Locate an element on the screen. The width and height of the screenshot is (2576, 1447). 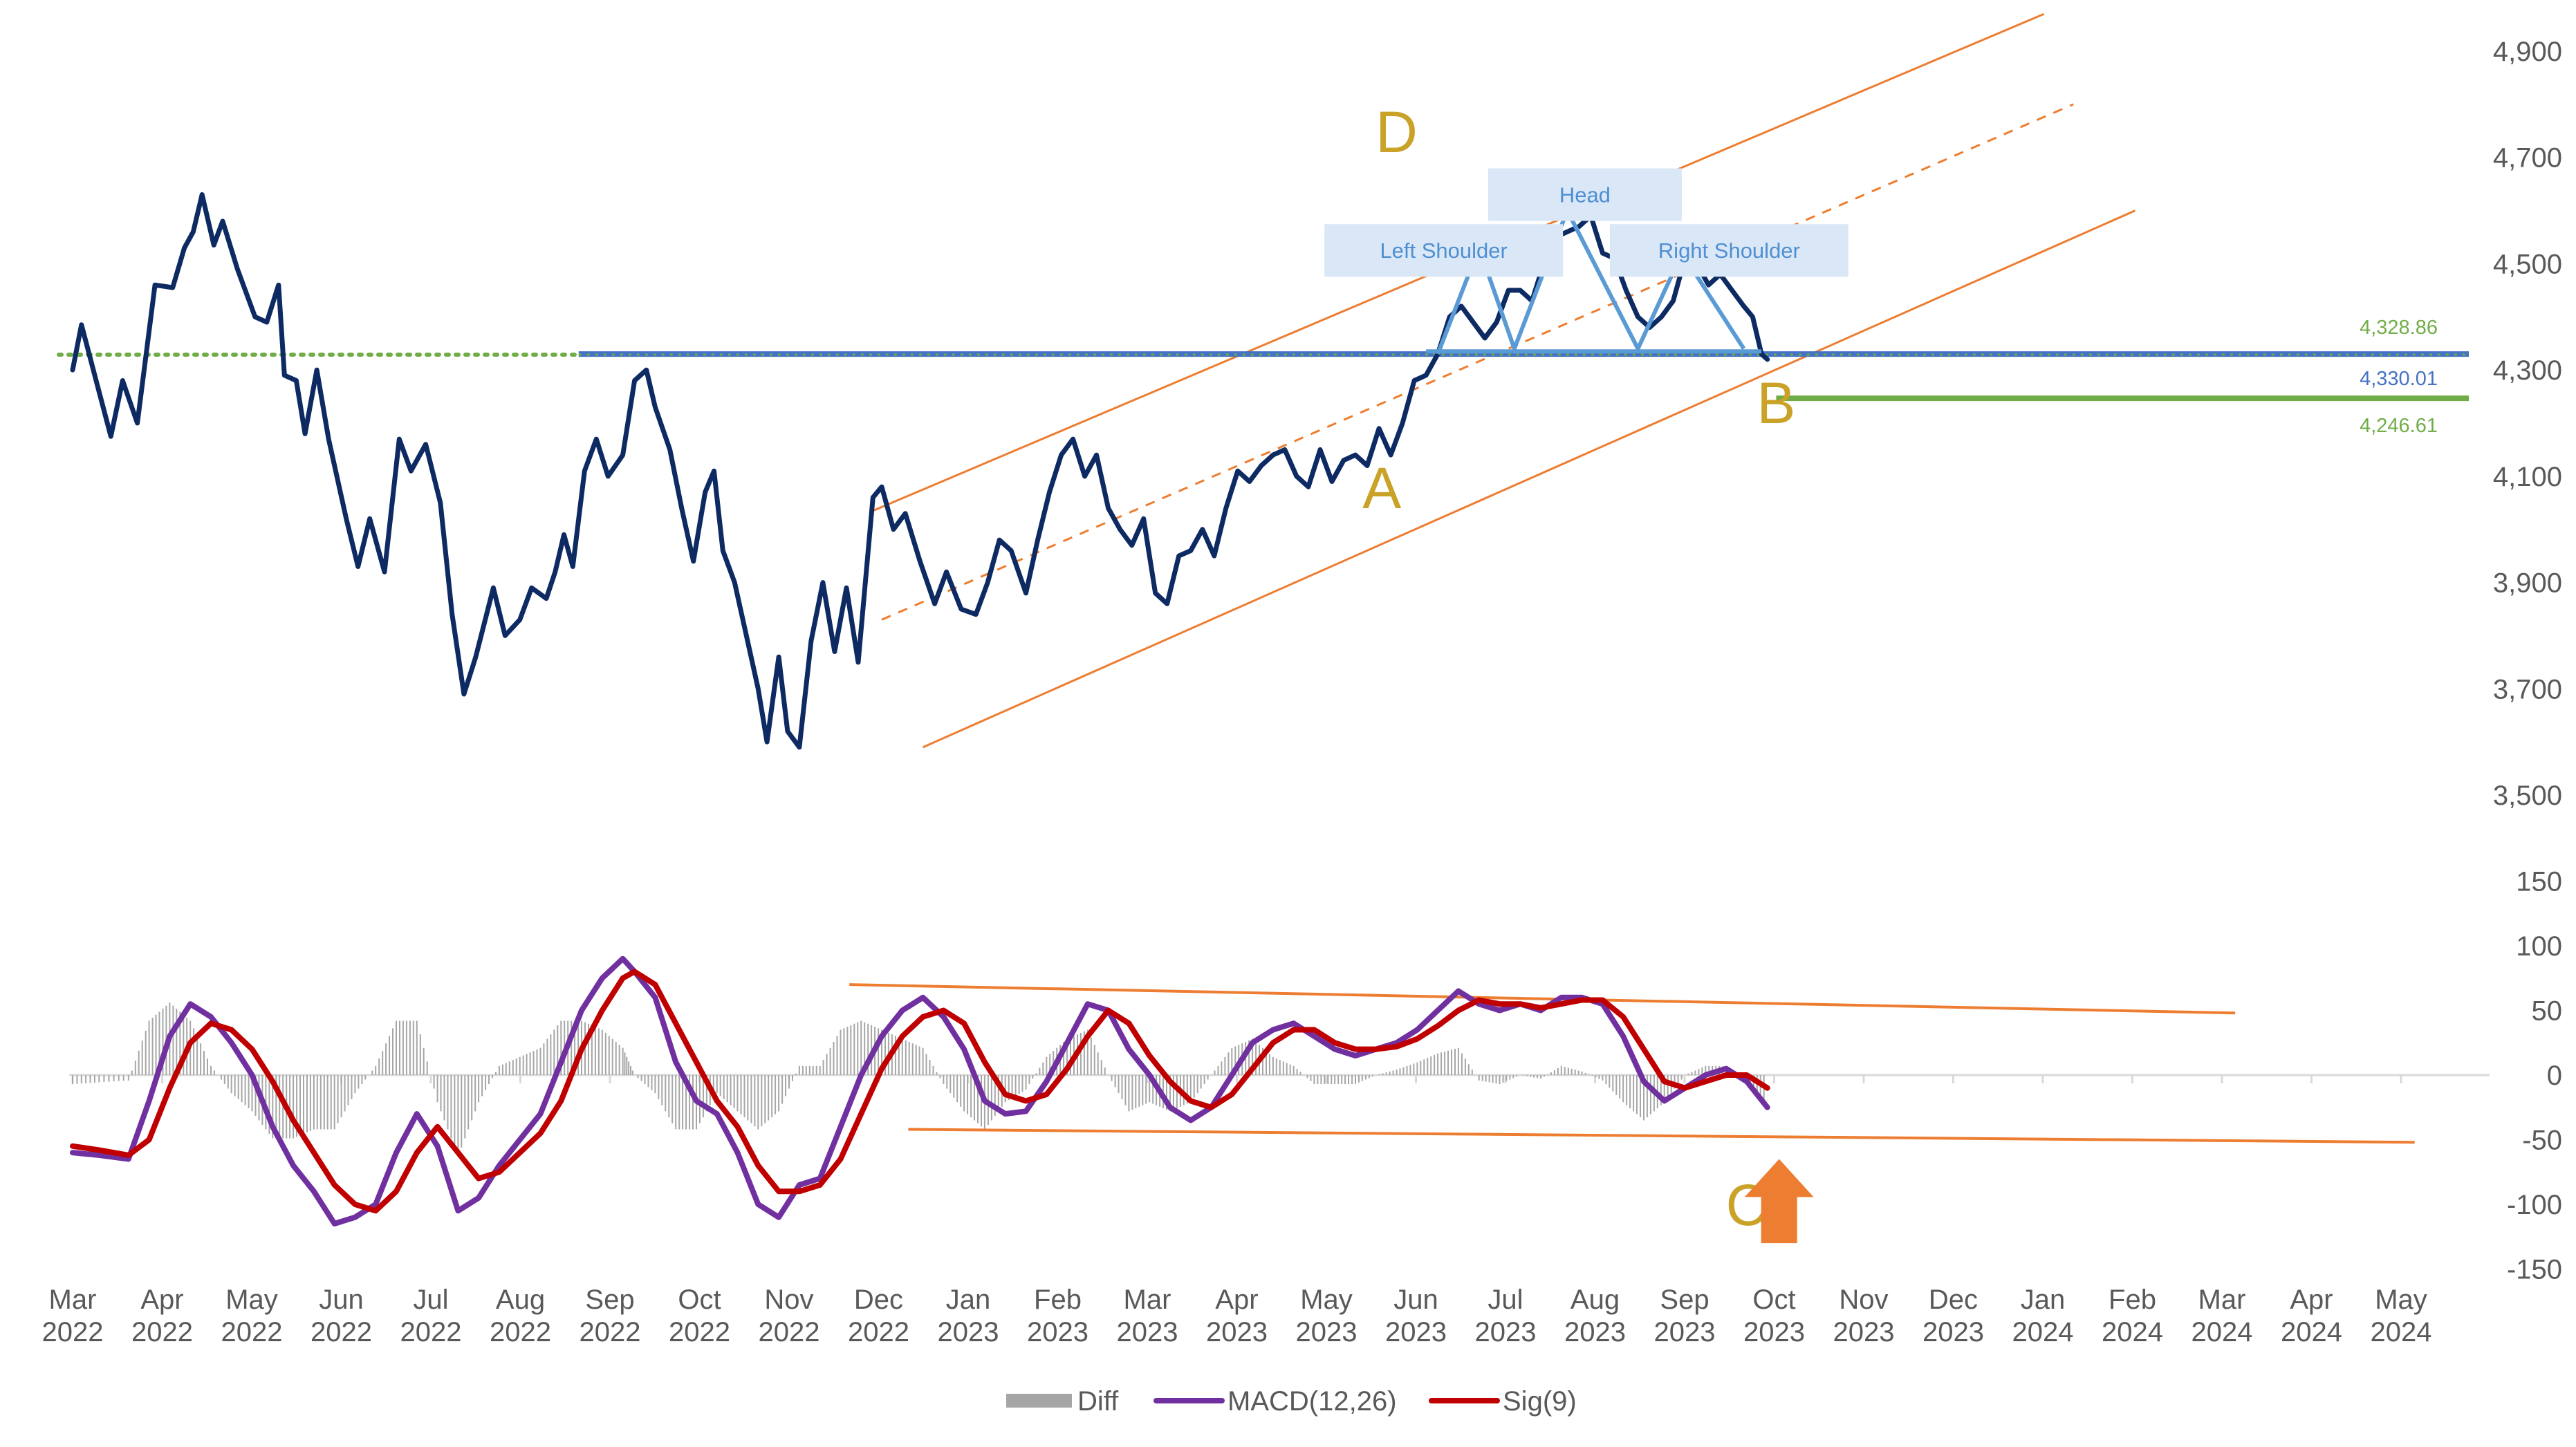
macd-y-tick-label: 150 is located at coordinates (2539, 882).